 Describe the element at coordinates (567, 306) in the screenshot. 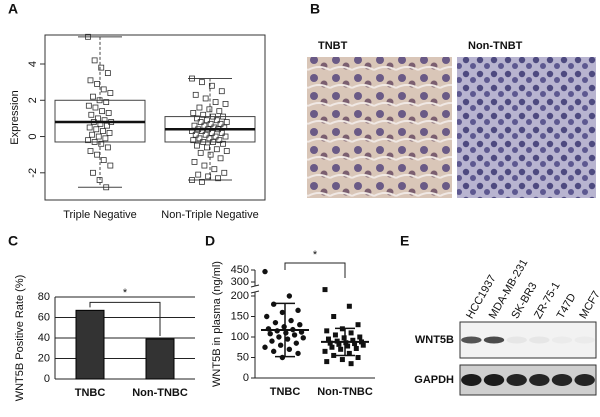

I see `lane-label: T47D` at that location.